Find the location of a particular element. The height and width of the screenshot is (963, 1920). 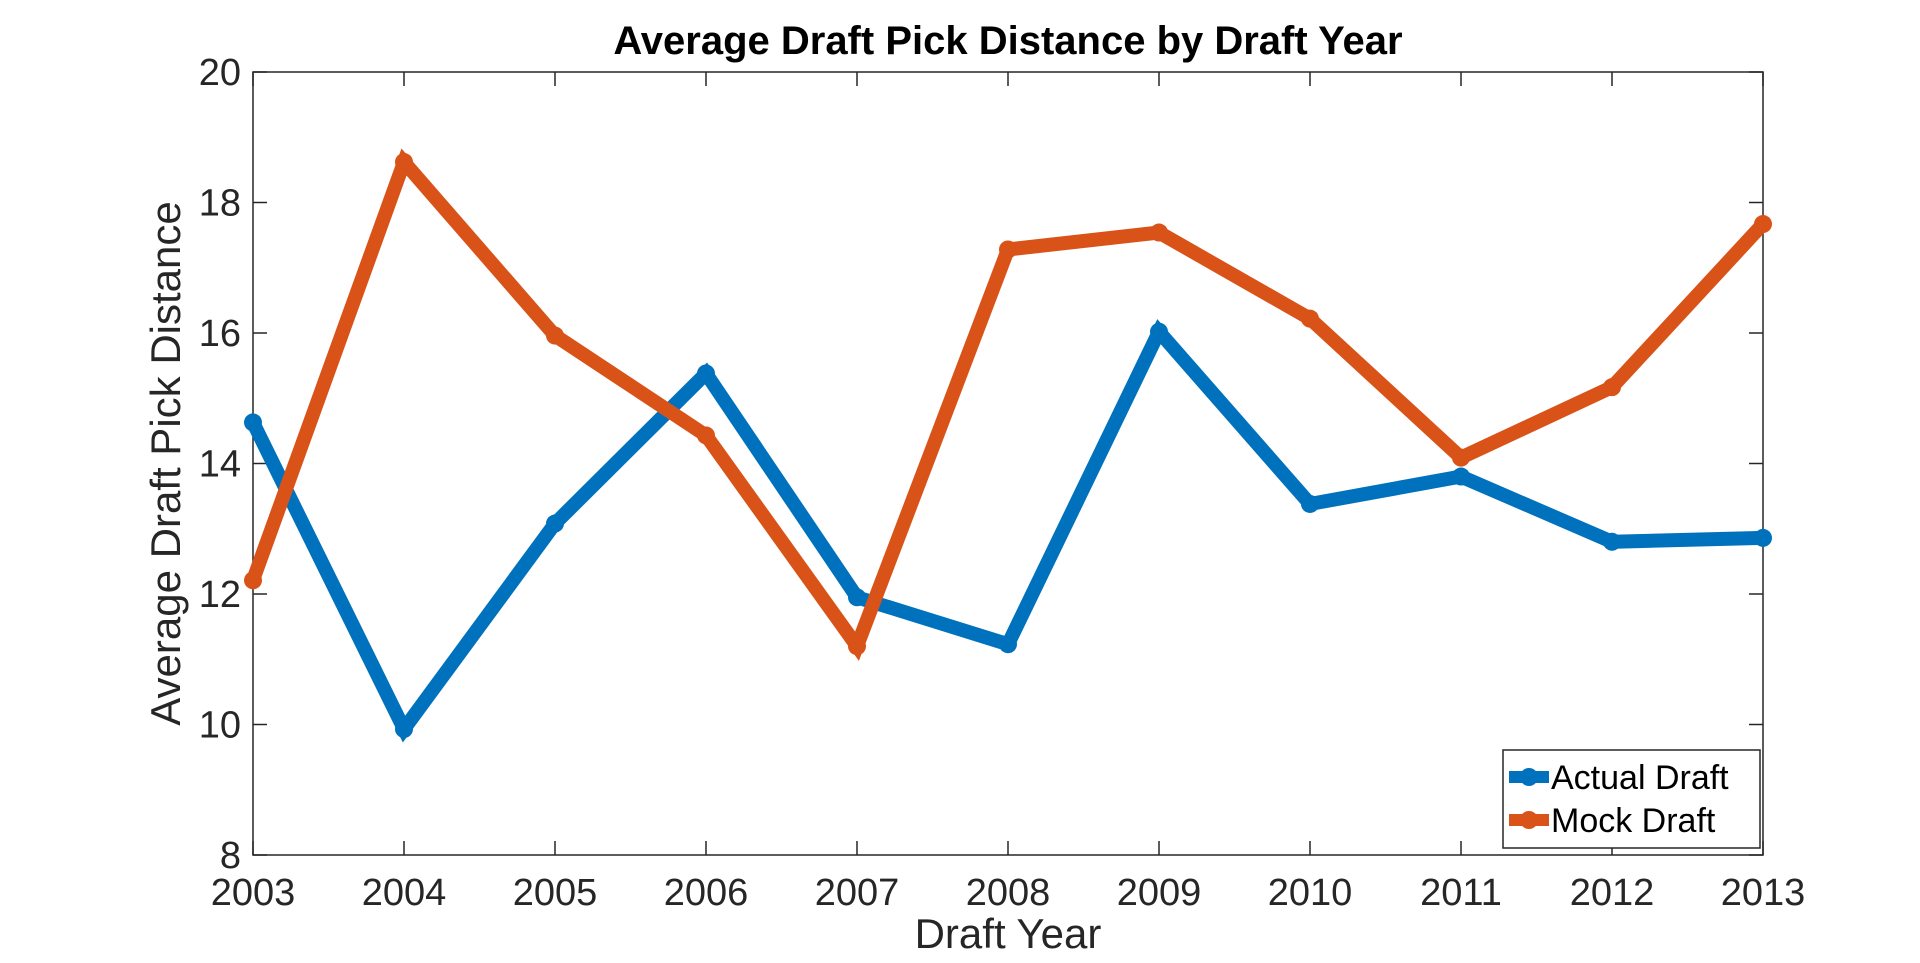

x-tick-label: 2008 is located at coordinates (1008, 893).